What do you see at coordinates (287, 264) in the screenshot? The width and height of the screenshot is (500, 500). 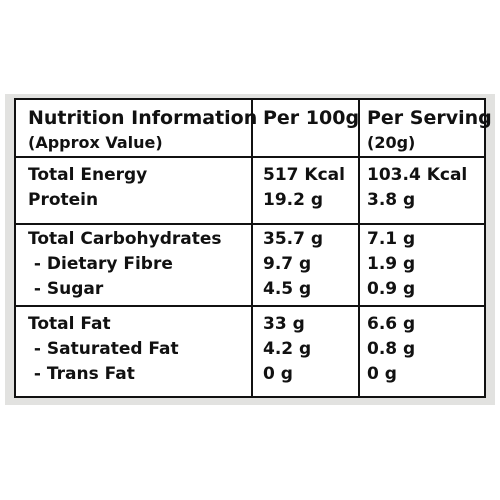 I see `row-value-per100g: 9.7 g` at bounding box center [287, 264].